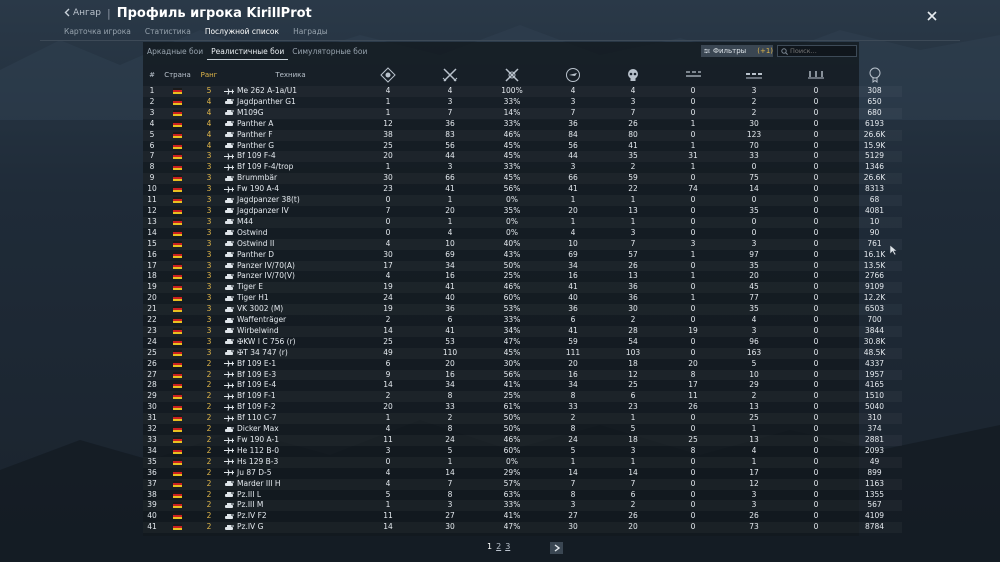 This screenshot has height=562, width=1000. What do you see at coordinates (82, 13) in the screenshot?
I see `back-to-hangar-button: Ангар` at bounding box center [82, 13].